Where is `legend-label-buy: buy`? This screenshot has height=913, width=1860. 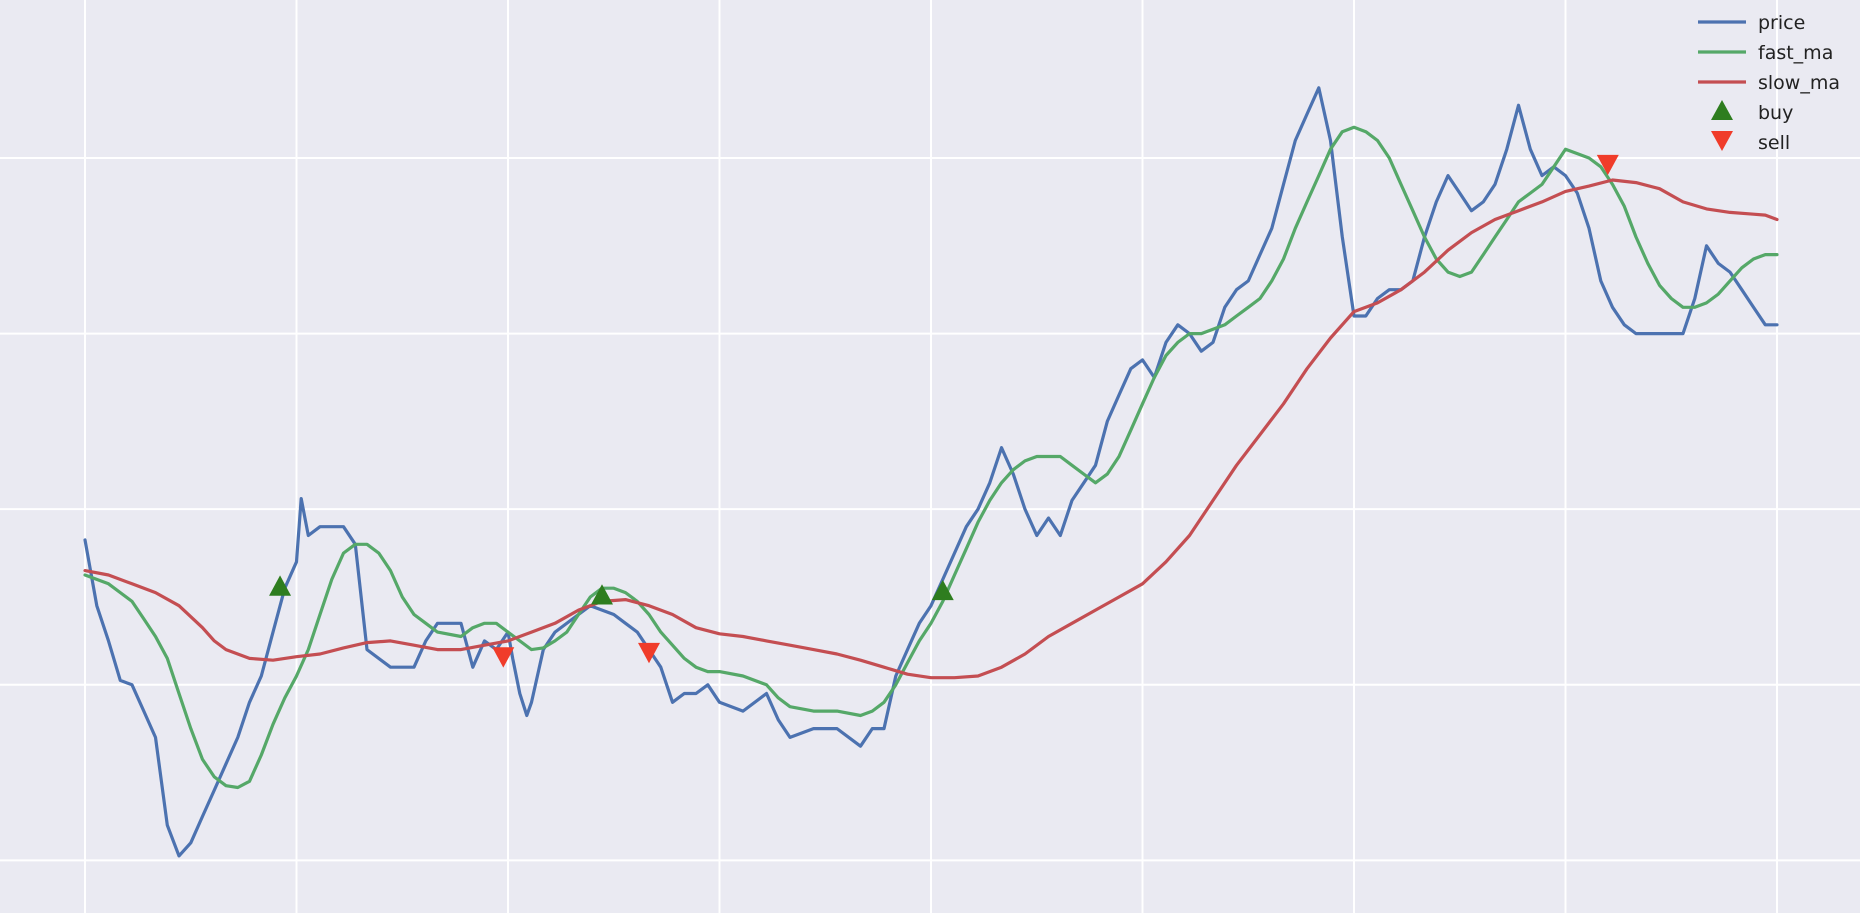 legend-label-buy: buy is located at coordinates (1775, 113).